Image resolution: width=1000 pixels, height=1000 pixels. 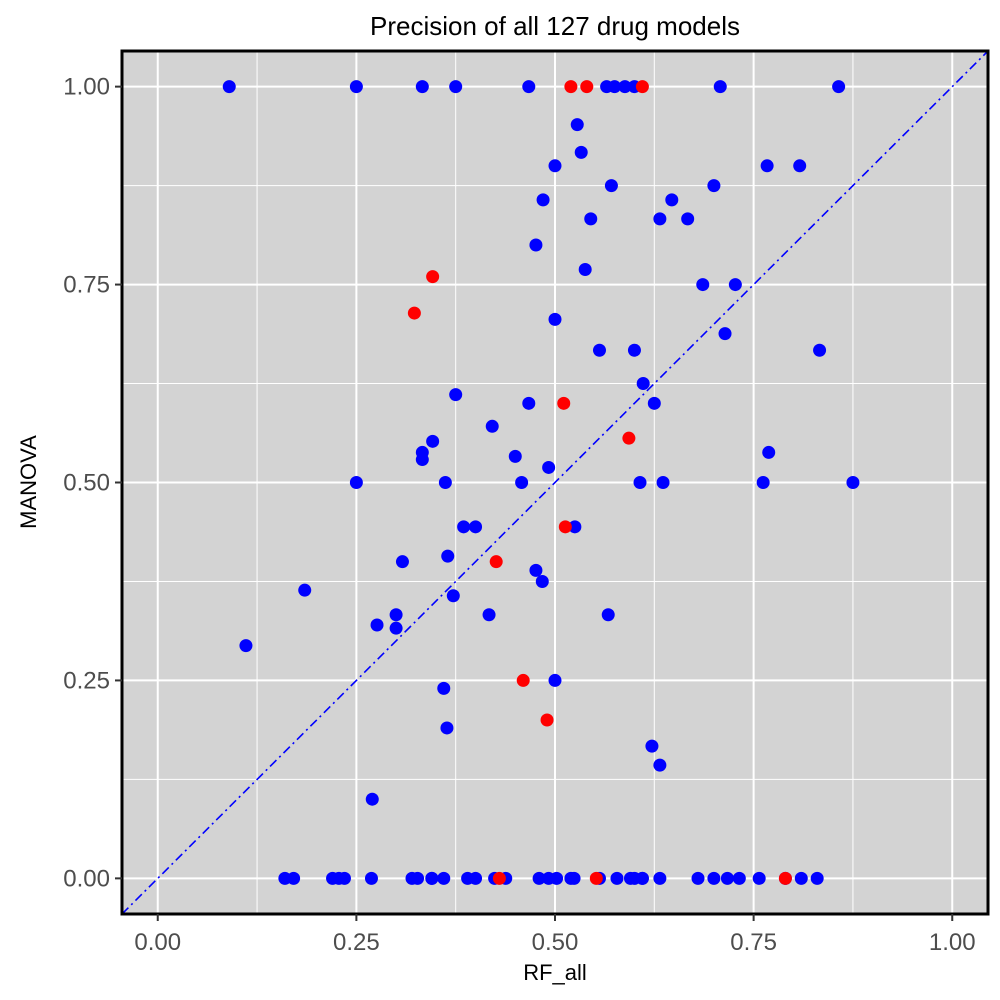 What do you see at coordinates (555, 26) in the screenshot?
I see `chart-title: Precision of all 127 drug models` at bounding box center [555, 26].